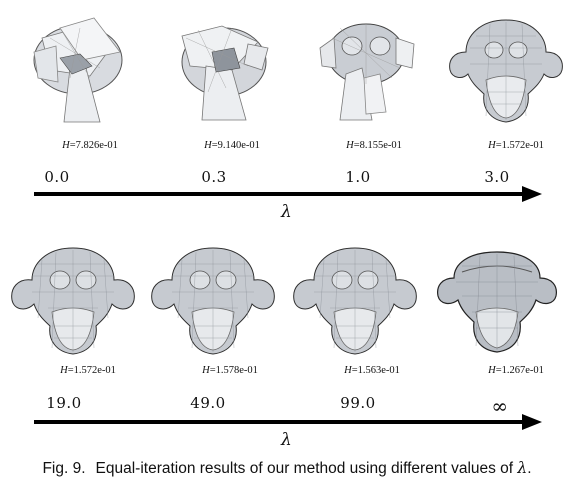 The height and width of the screenshot is (489, 574). Describe the element at coordinates (286, 212) in the screenshot. I see `lambda-axis-label-1: λ` at that location.